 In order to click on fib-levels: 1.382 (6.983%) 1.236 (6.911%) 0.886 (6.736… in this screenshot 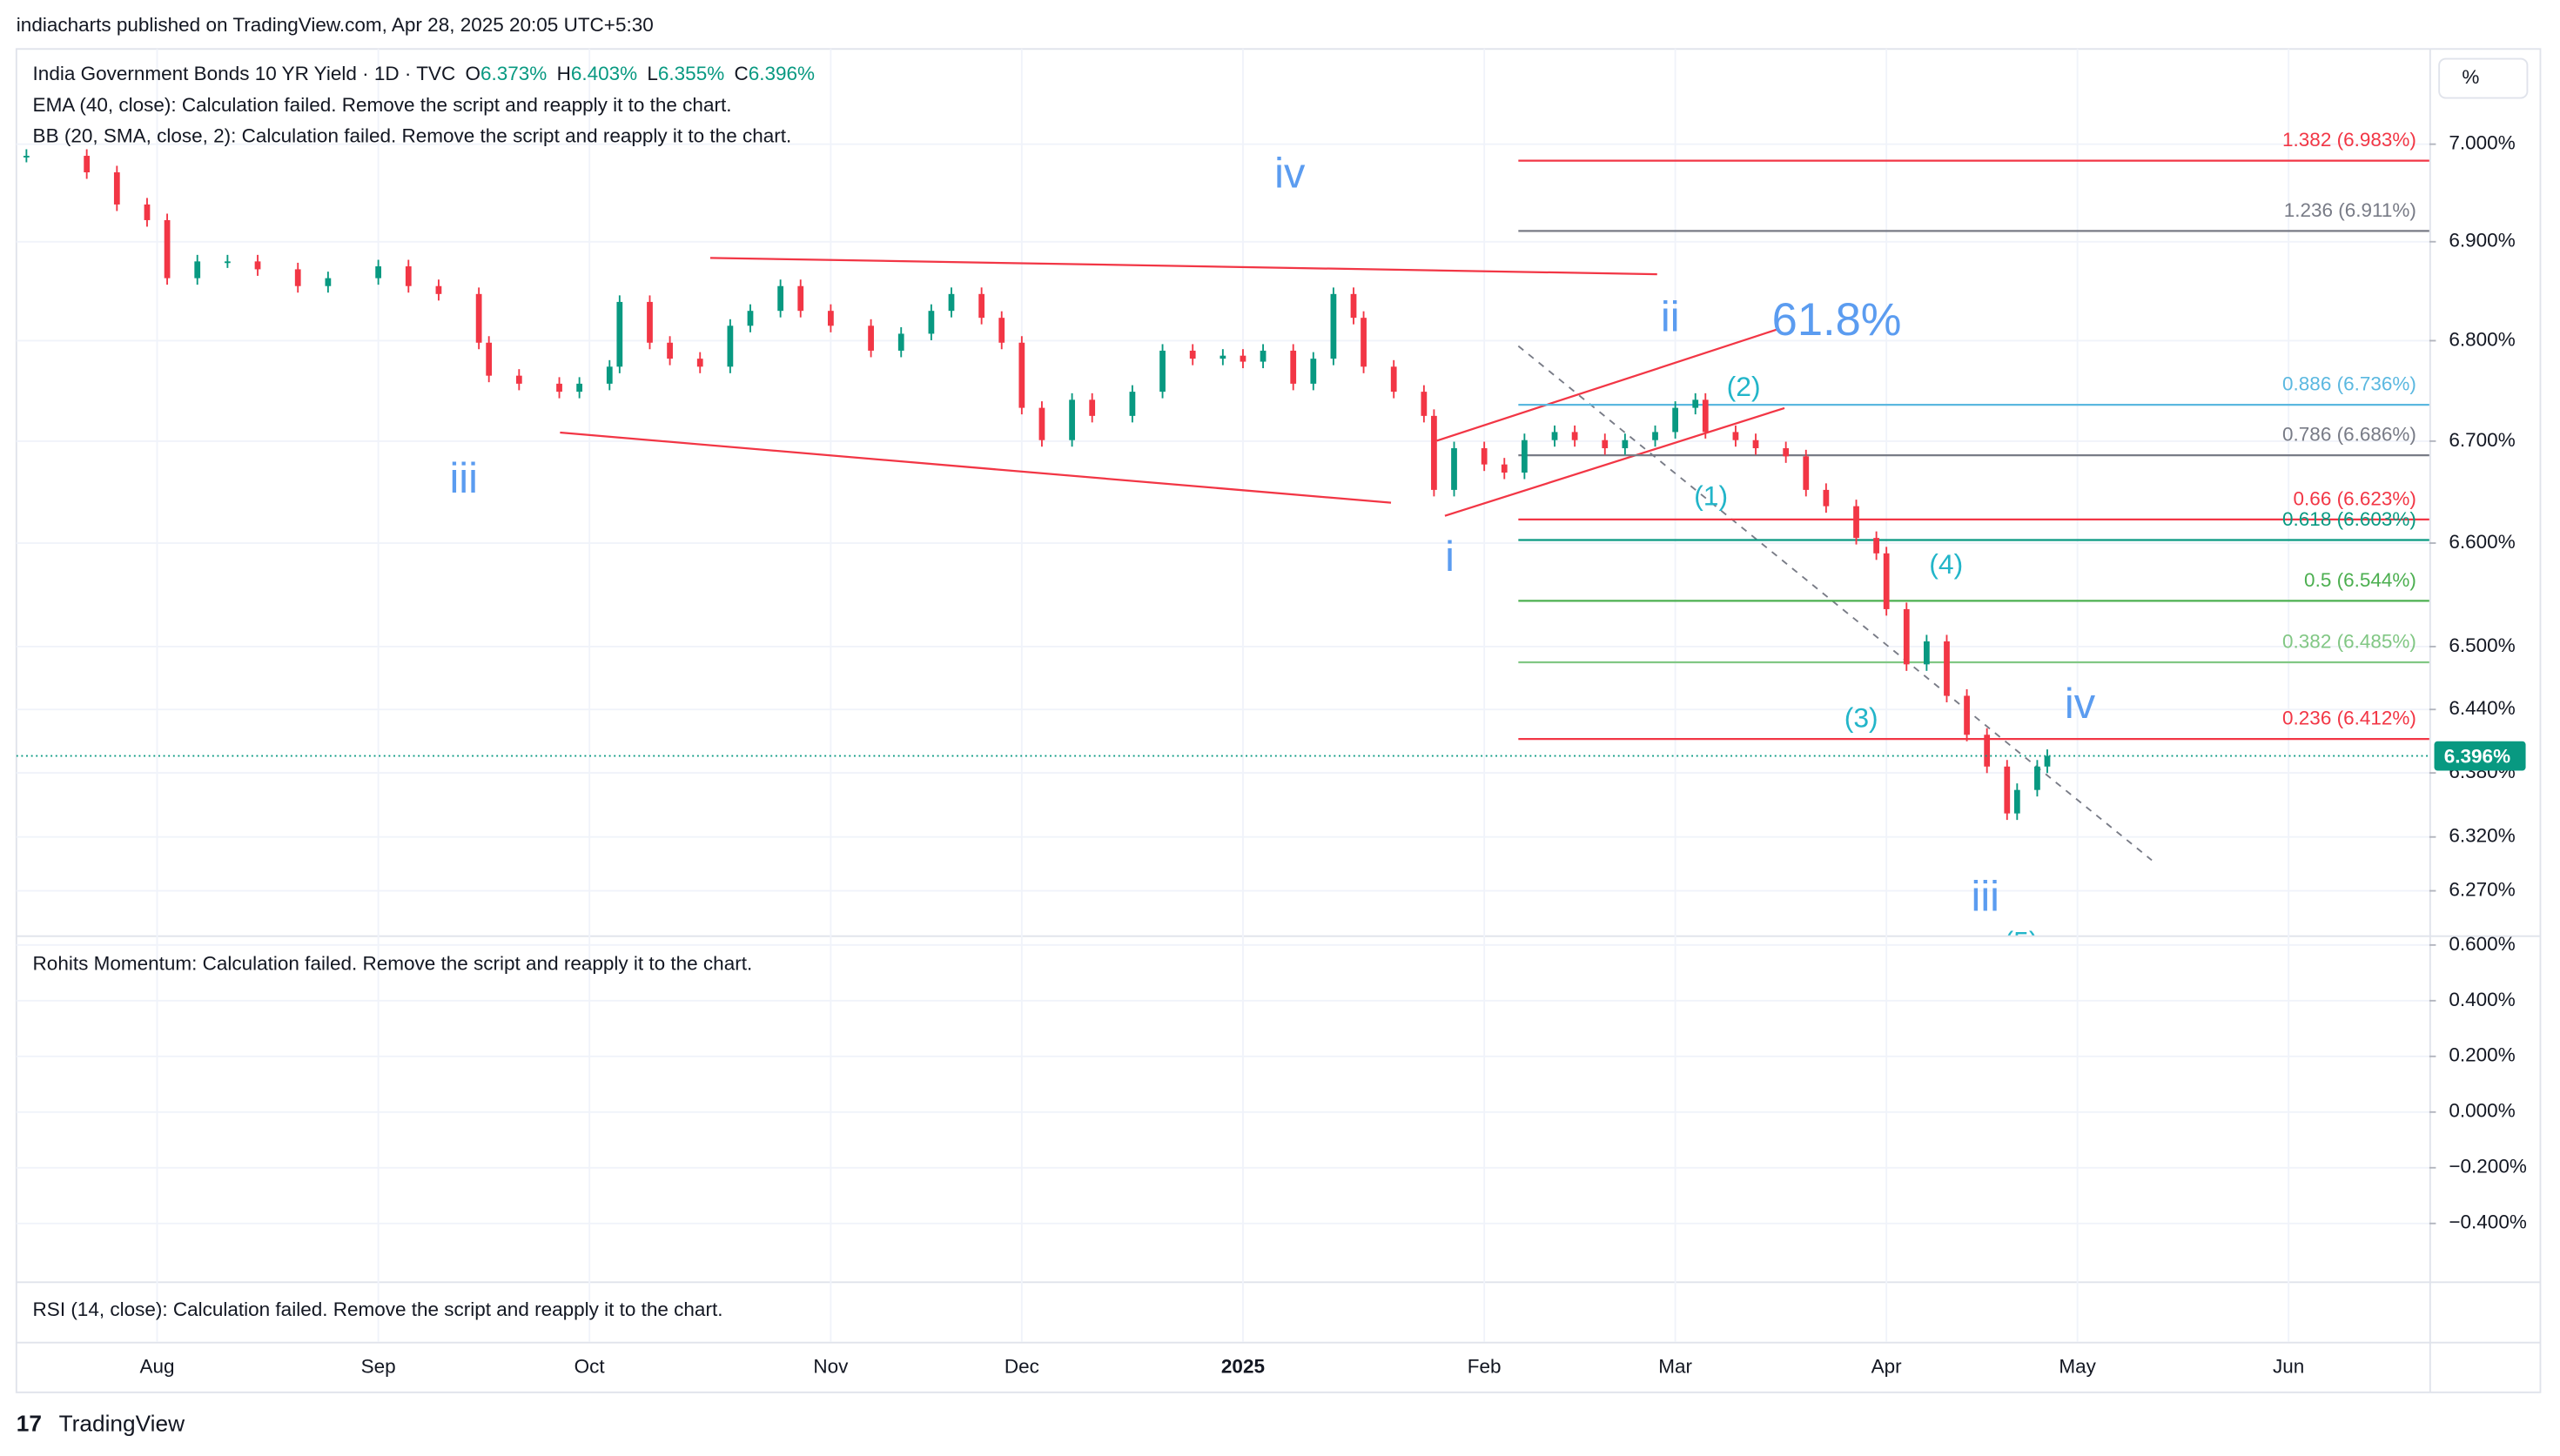, I will do `click(1974, 435)`.